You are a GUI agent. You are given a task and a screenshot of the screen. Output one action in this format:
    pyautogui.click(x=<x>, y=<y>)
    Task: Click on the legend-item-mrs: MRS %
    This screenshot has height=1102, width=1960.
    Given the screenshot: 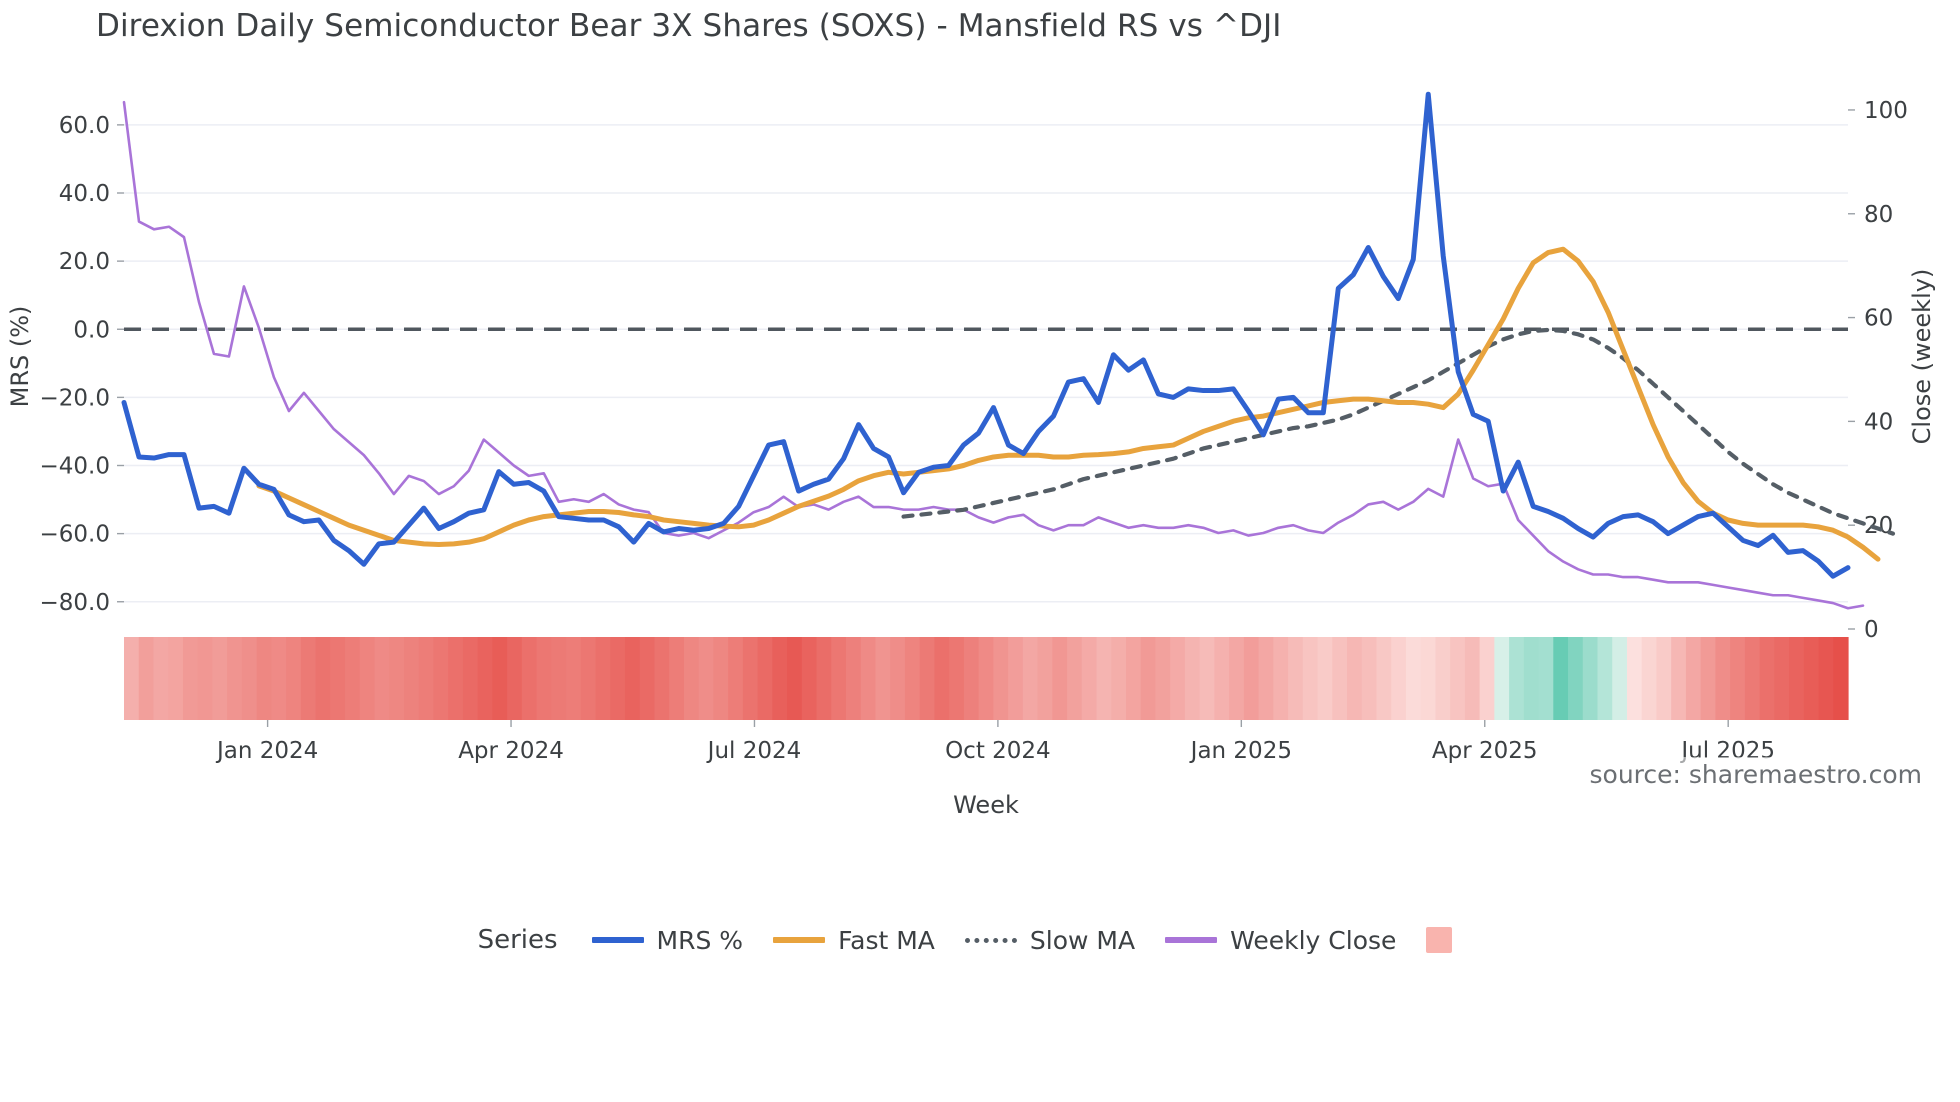 What is the action you would take?
    pyautogui.click(x=667, y=940)
    